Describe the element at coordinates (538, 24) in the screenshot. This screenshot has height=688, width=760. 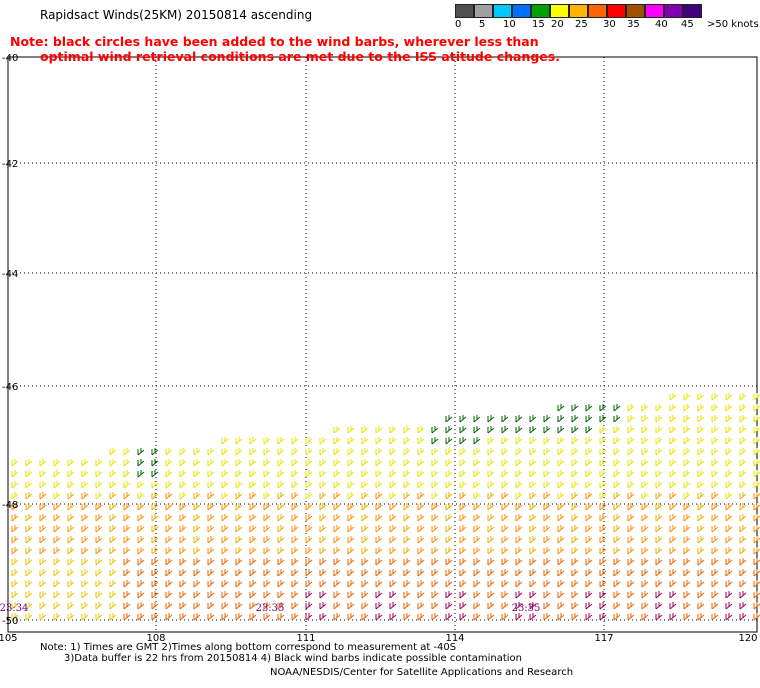
I see `legend-label: 15` at that location.